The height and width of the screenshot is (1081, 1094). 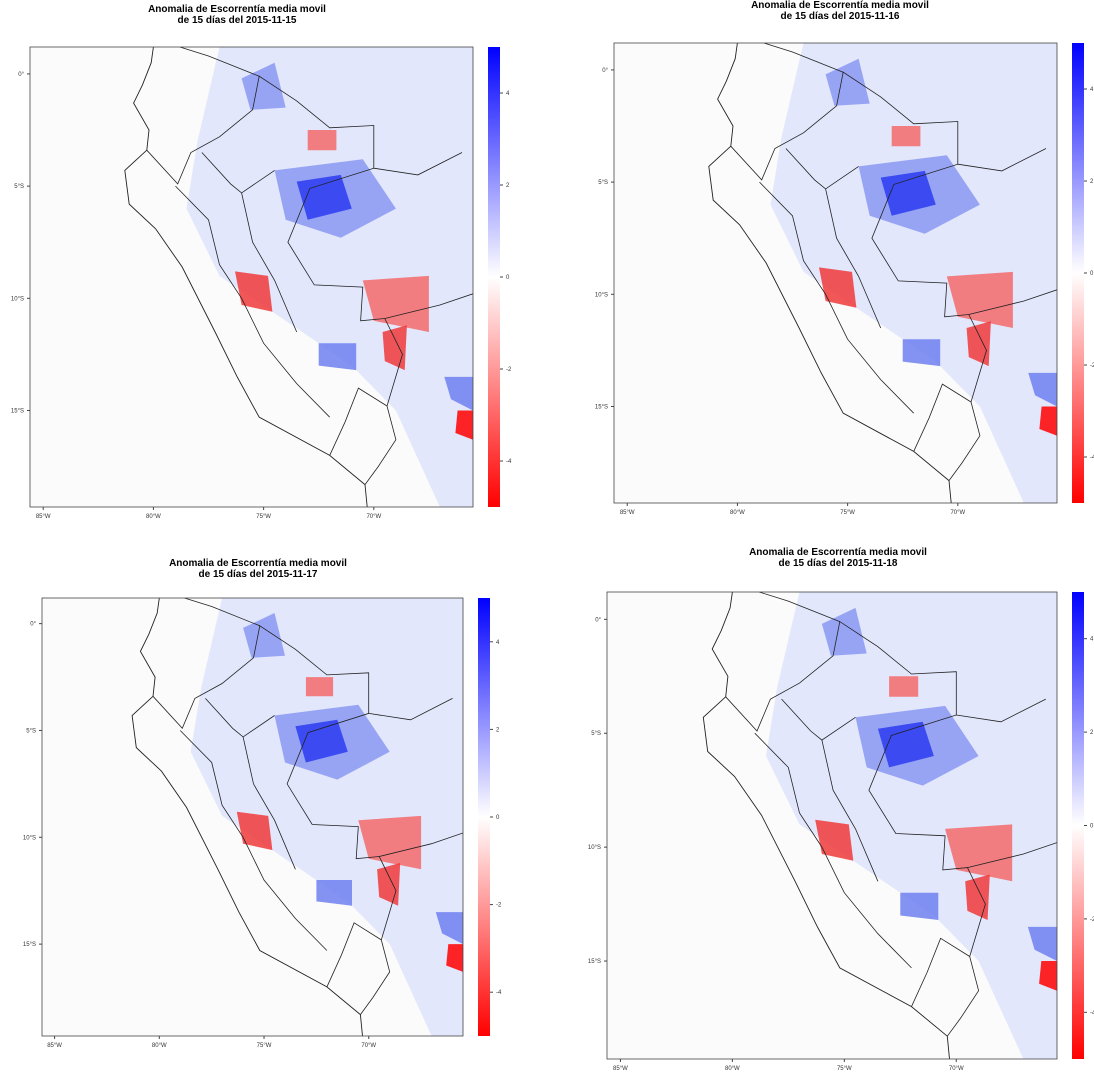 I want to click on map-subtitle: de 15 días del 2015-11-15, so click(x=237, y=20).